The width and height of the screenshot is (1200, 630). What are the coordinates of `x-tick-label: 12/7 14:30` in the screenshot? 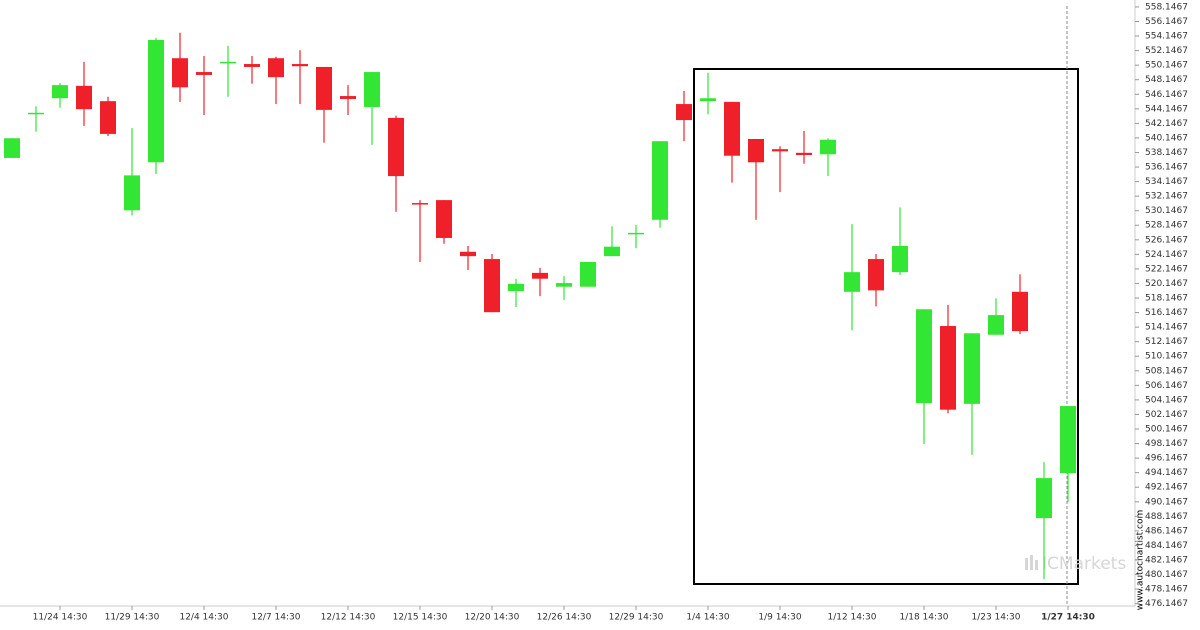 It's located at (275, 618).